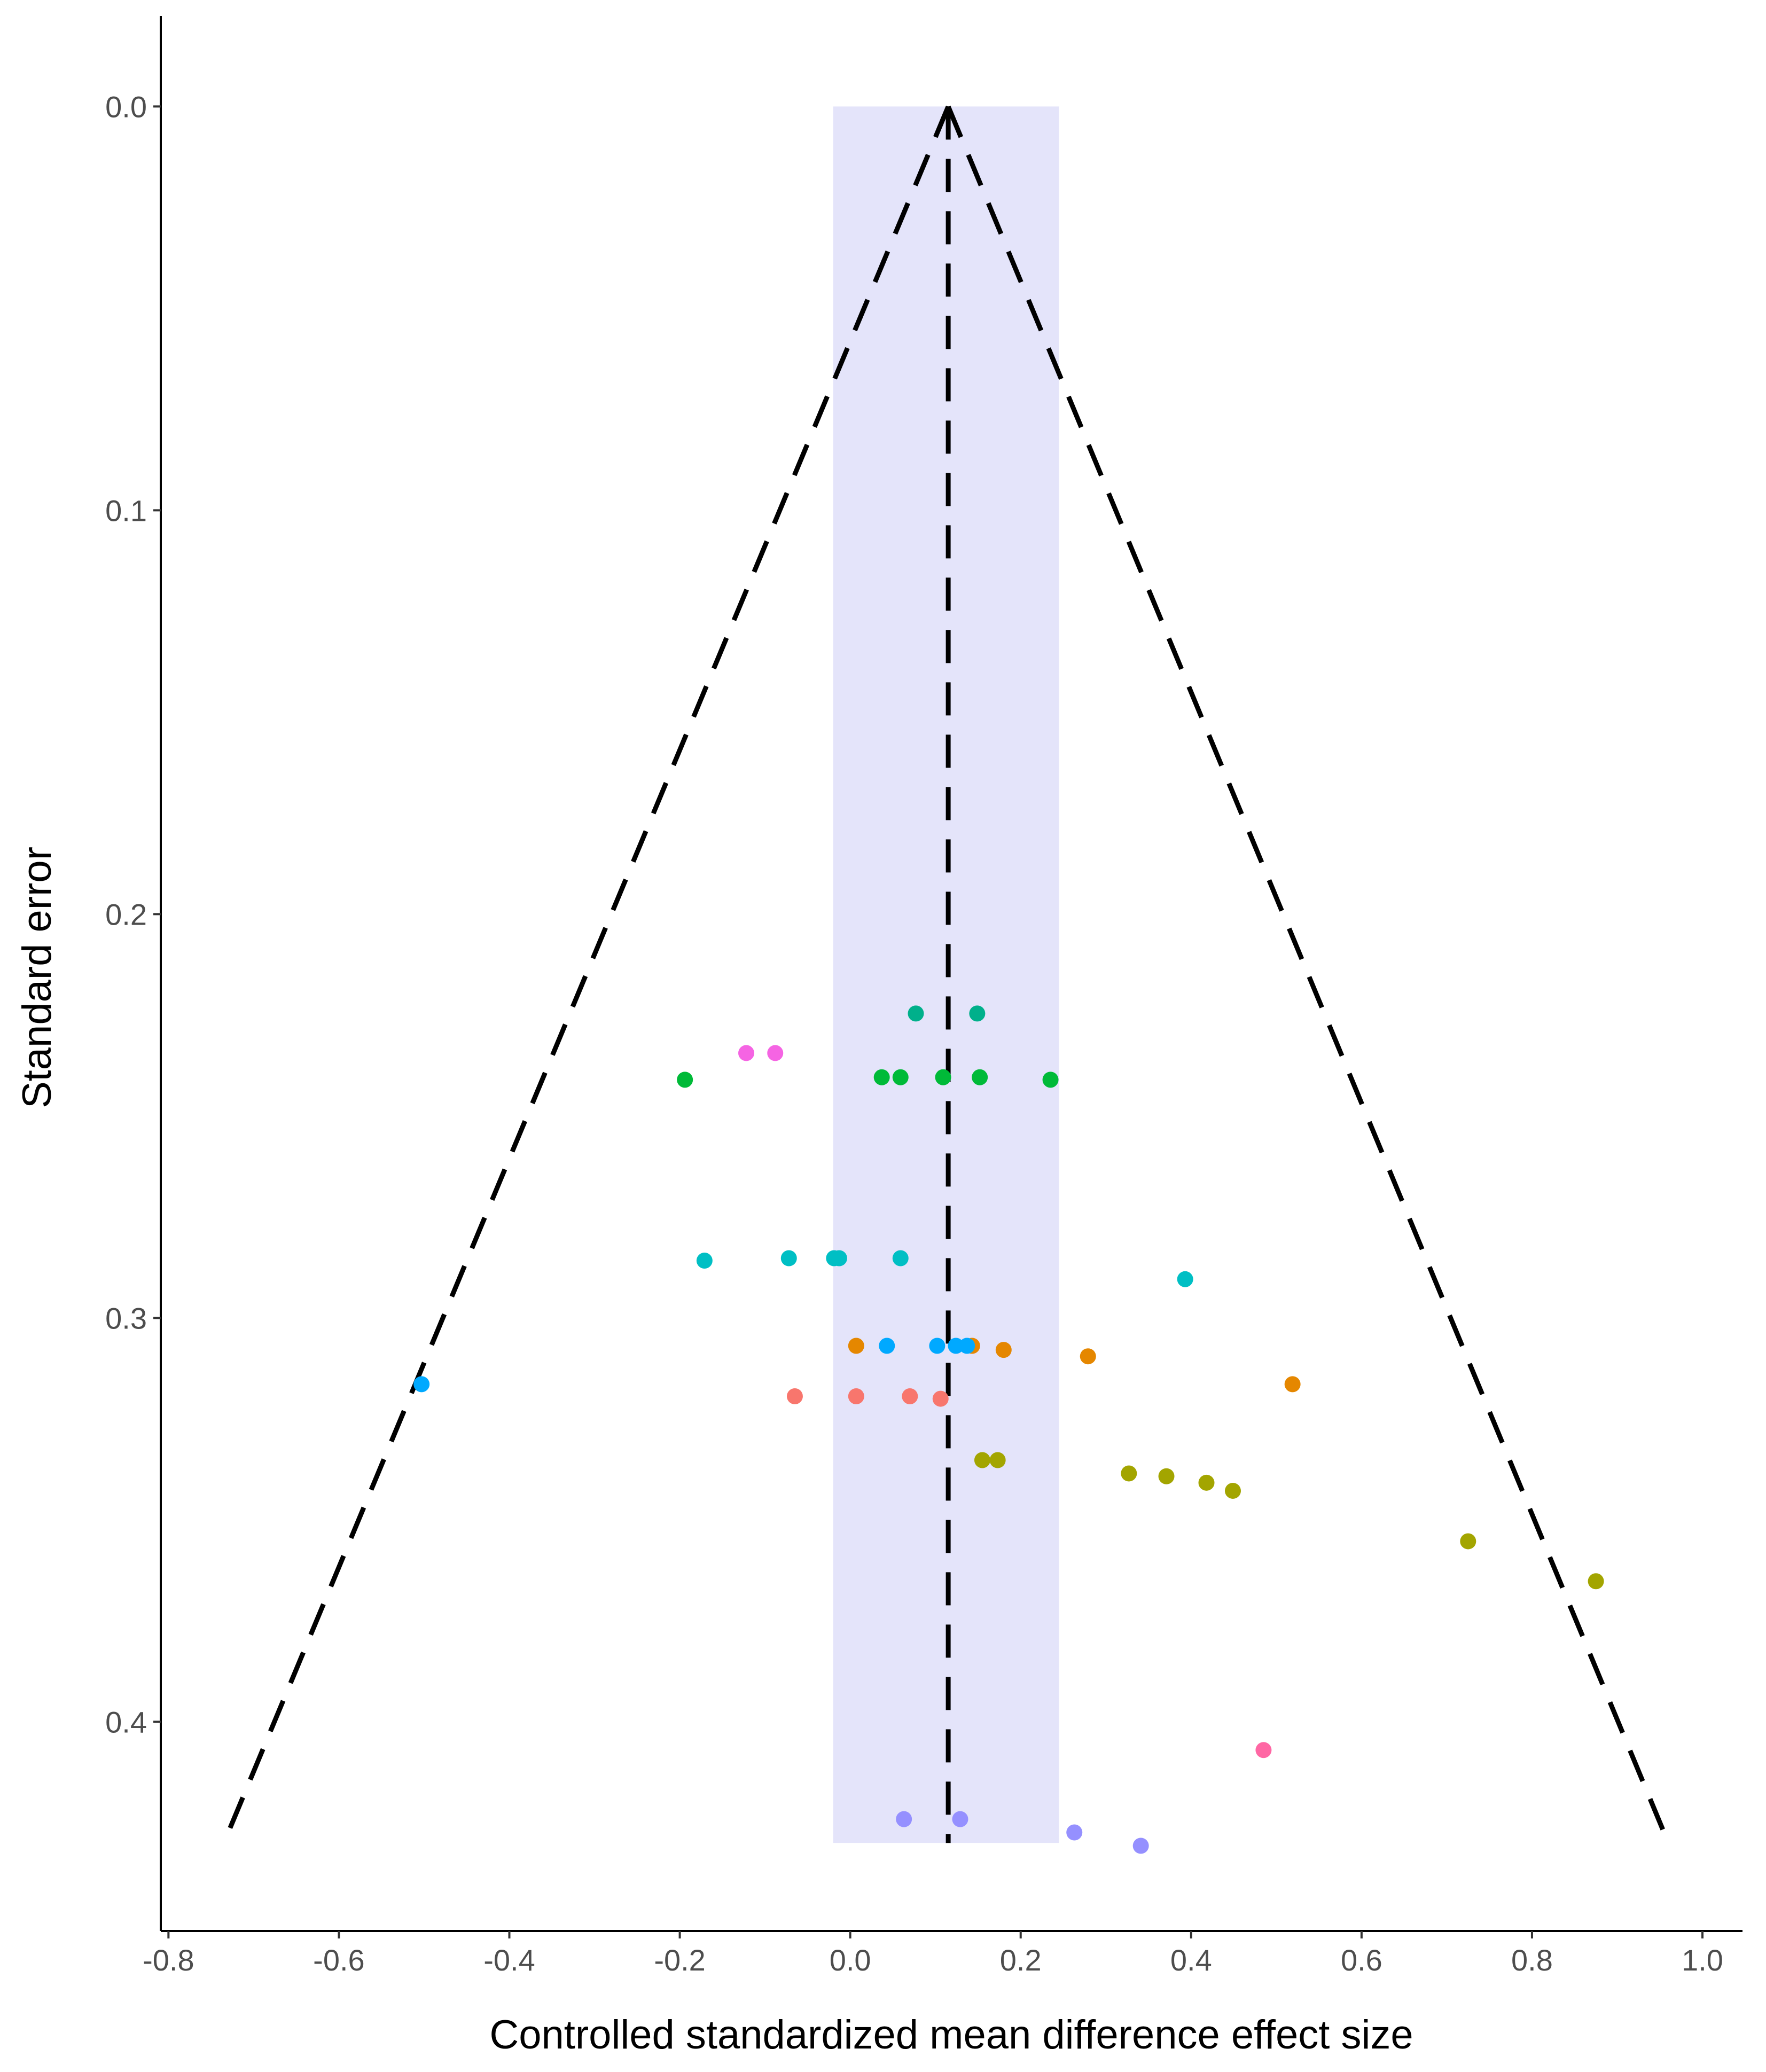  What do you see at coordinates (126, 510) in the screenshot?
I see `y-tick-label: 0.1` at bounding box center [126, 510].